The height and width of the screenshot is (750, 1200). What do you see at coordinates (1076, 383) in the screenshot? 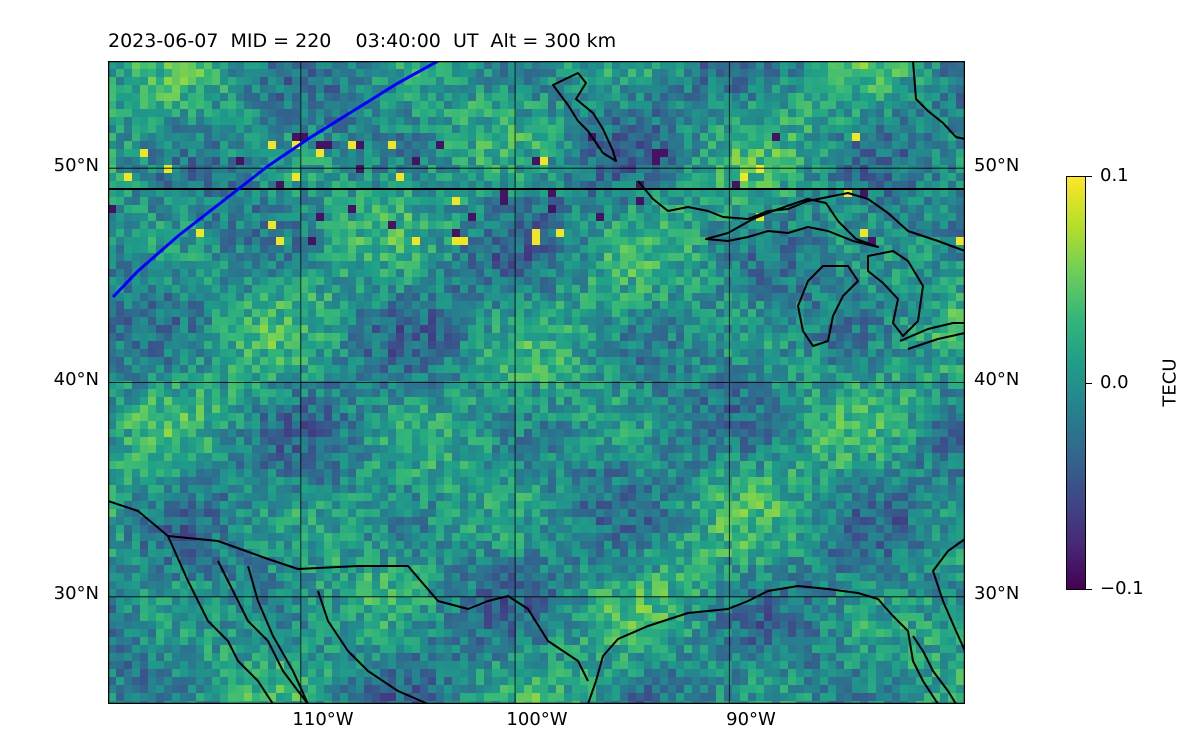
I see `colorbar` at bounding box center [1076, 383].